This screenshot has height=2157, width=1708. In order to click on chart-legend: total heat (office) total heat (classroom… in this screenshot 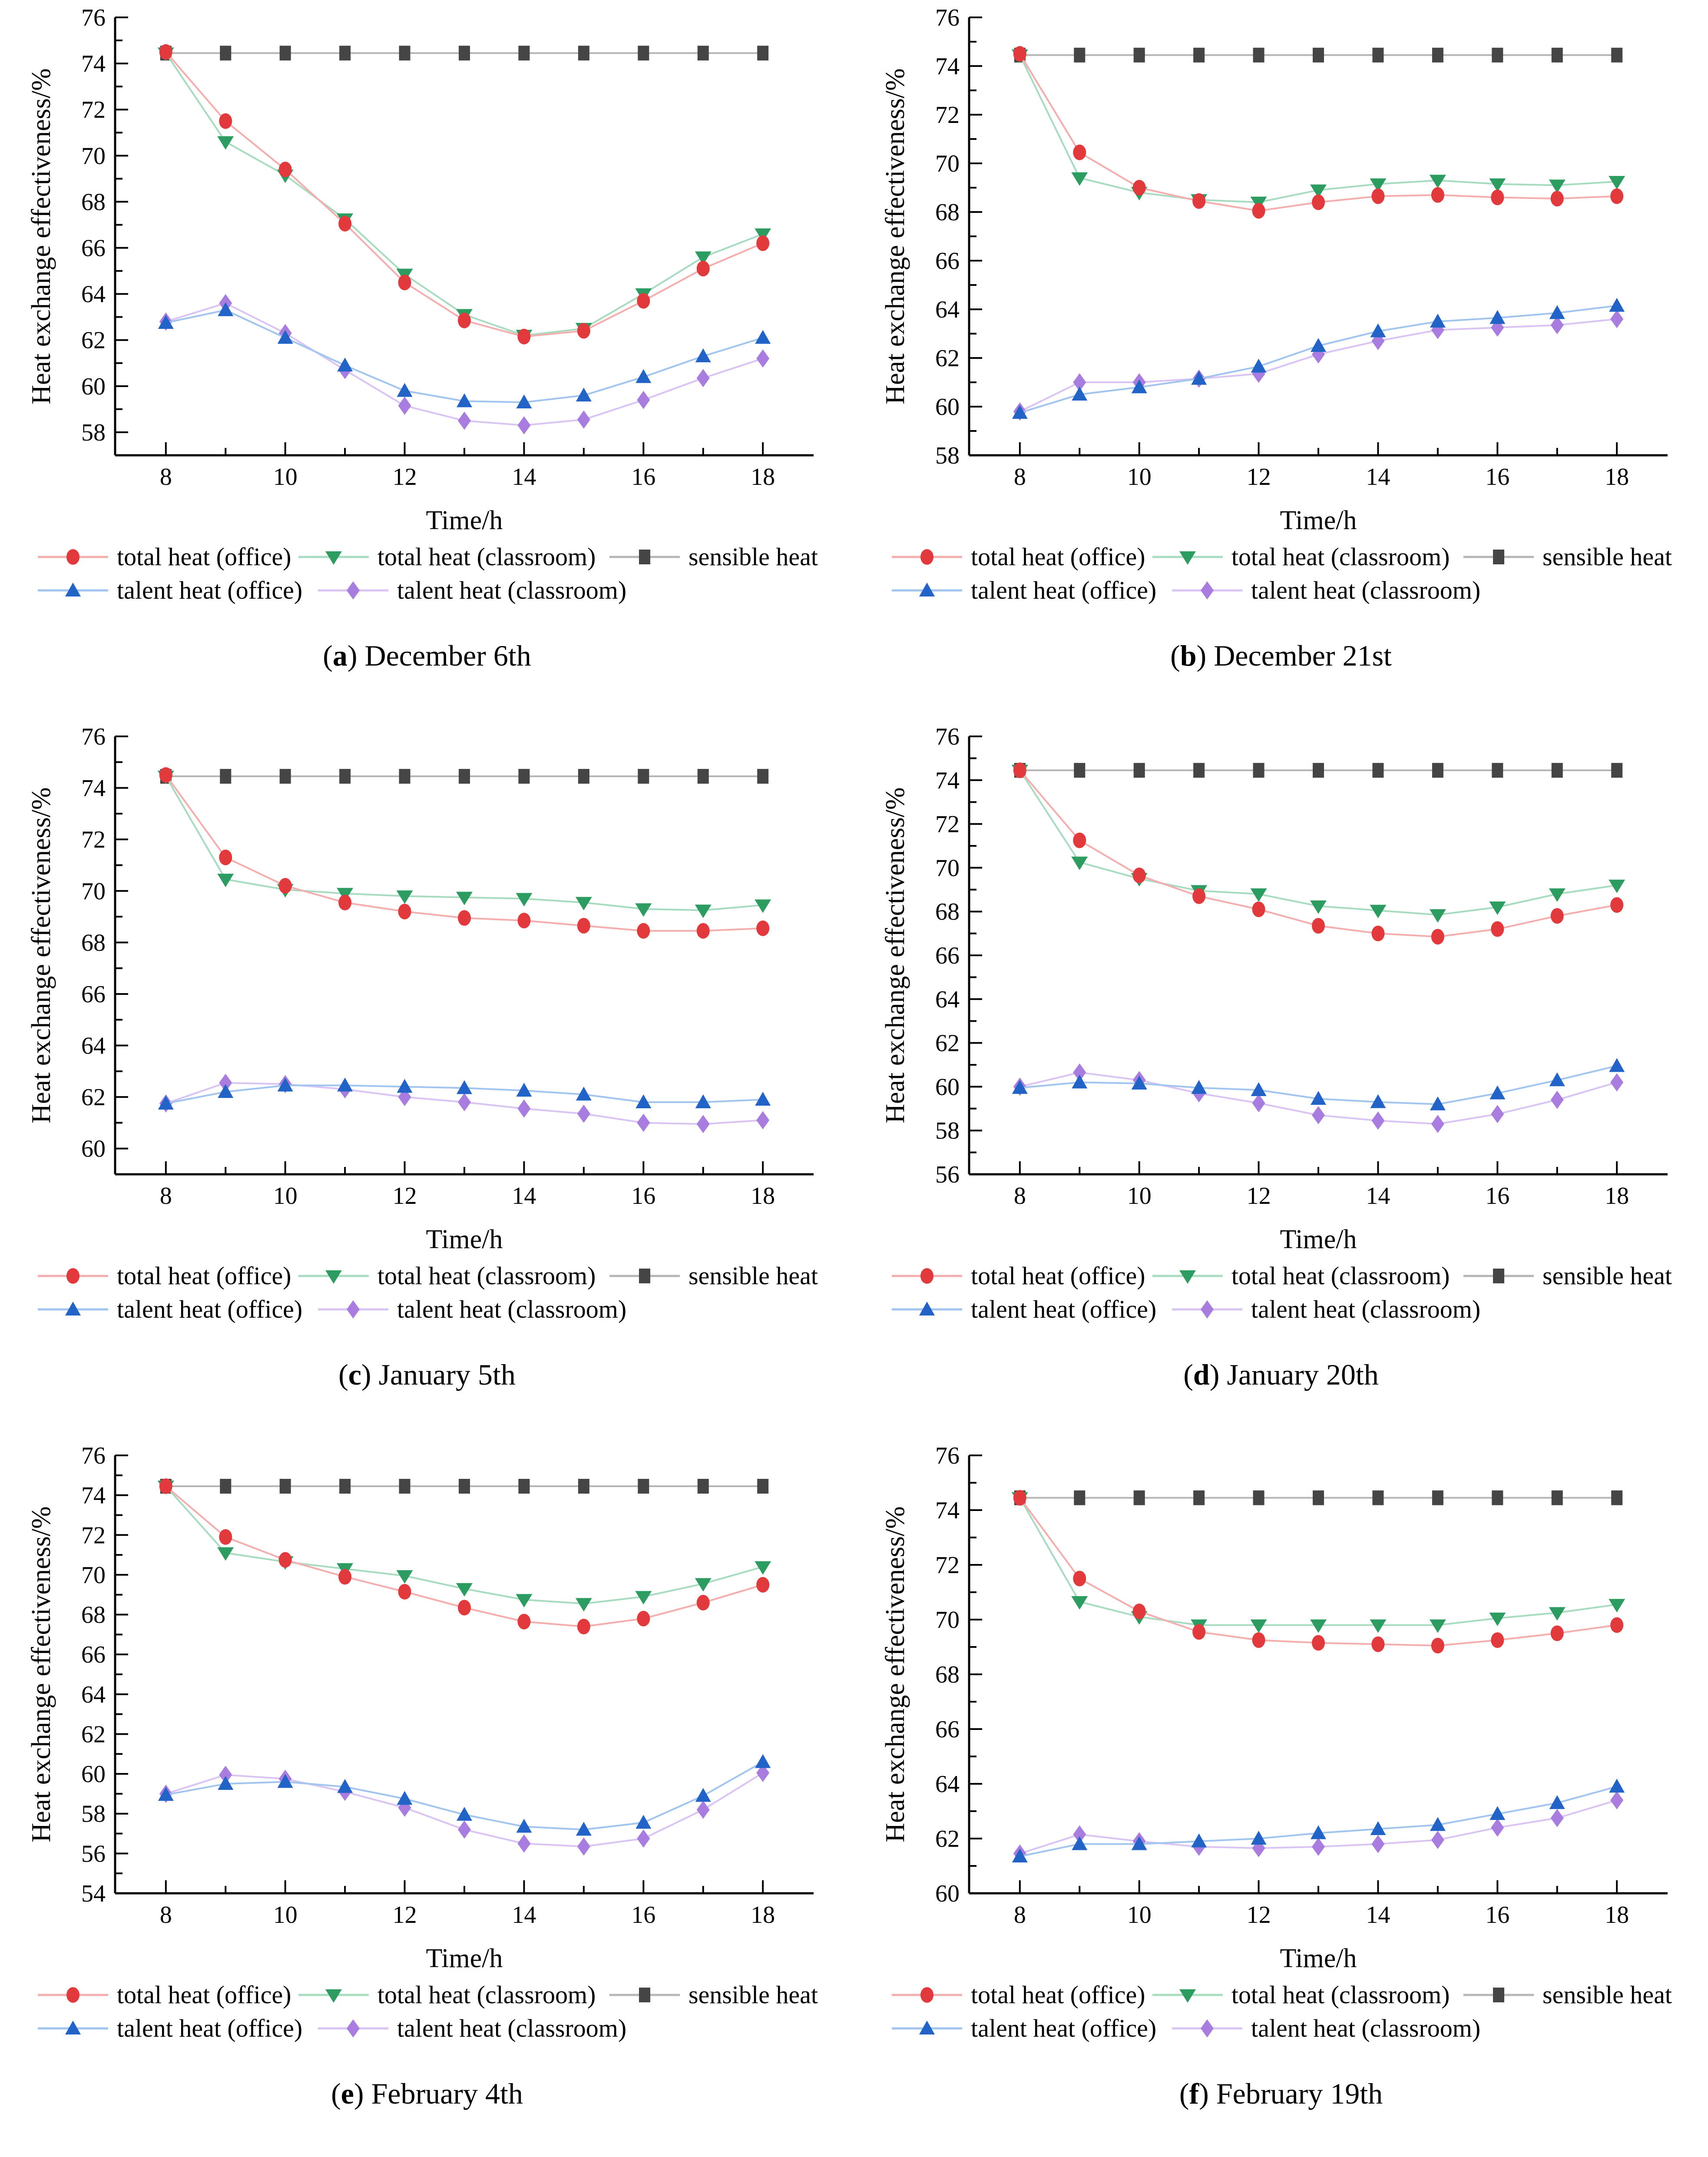, I will do `click(427, 2011)`.